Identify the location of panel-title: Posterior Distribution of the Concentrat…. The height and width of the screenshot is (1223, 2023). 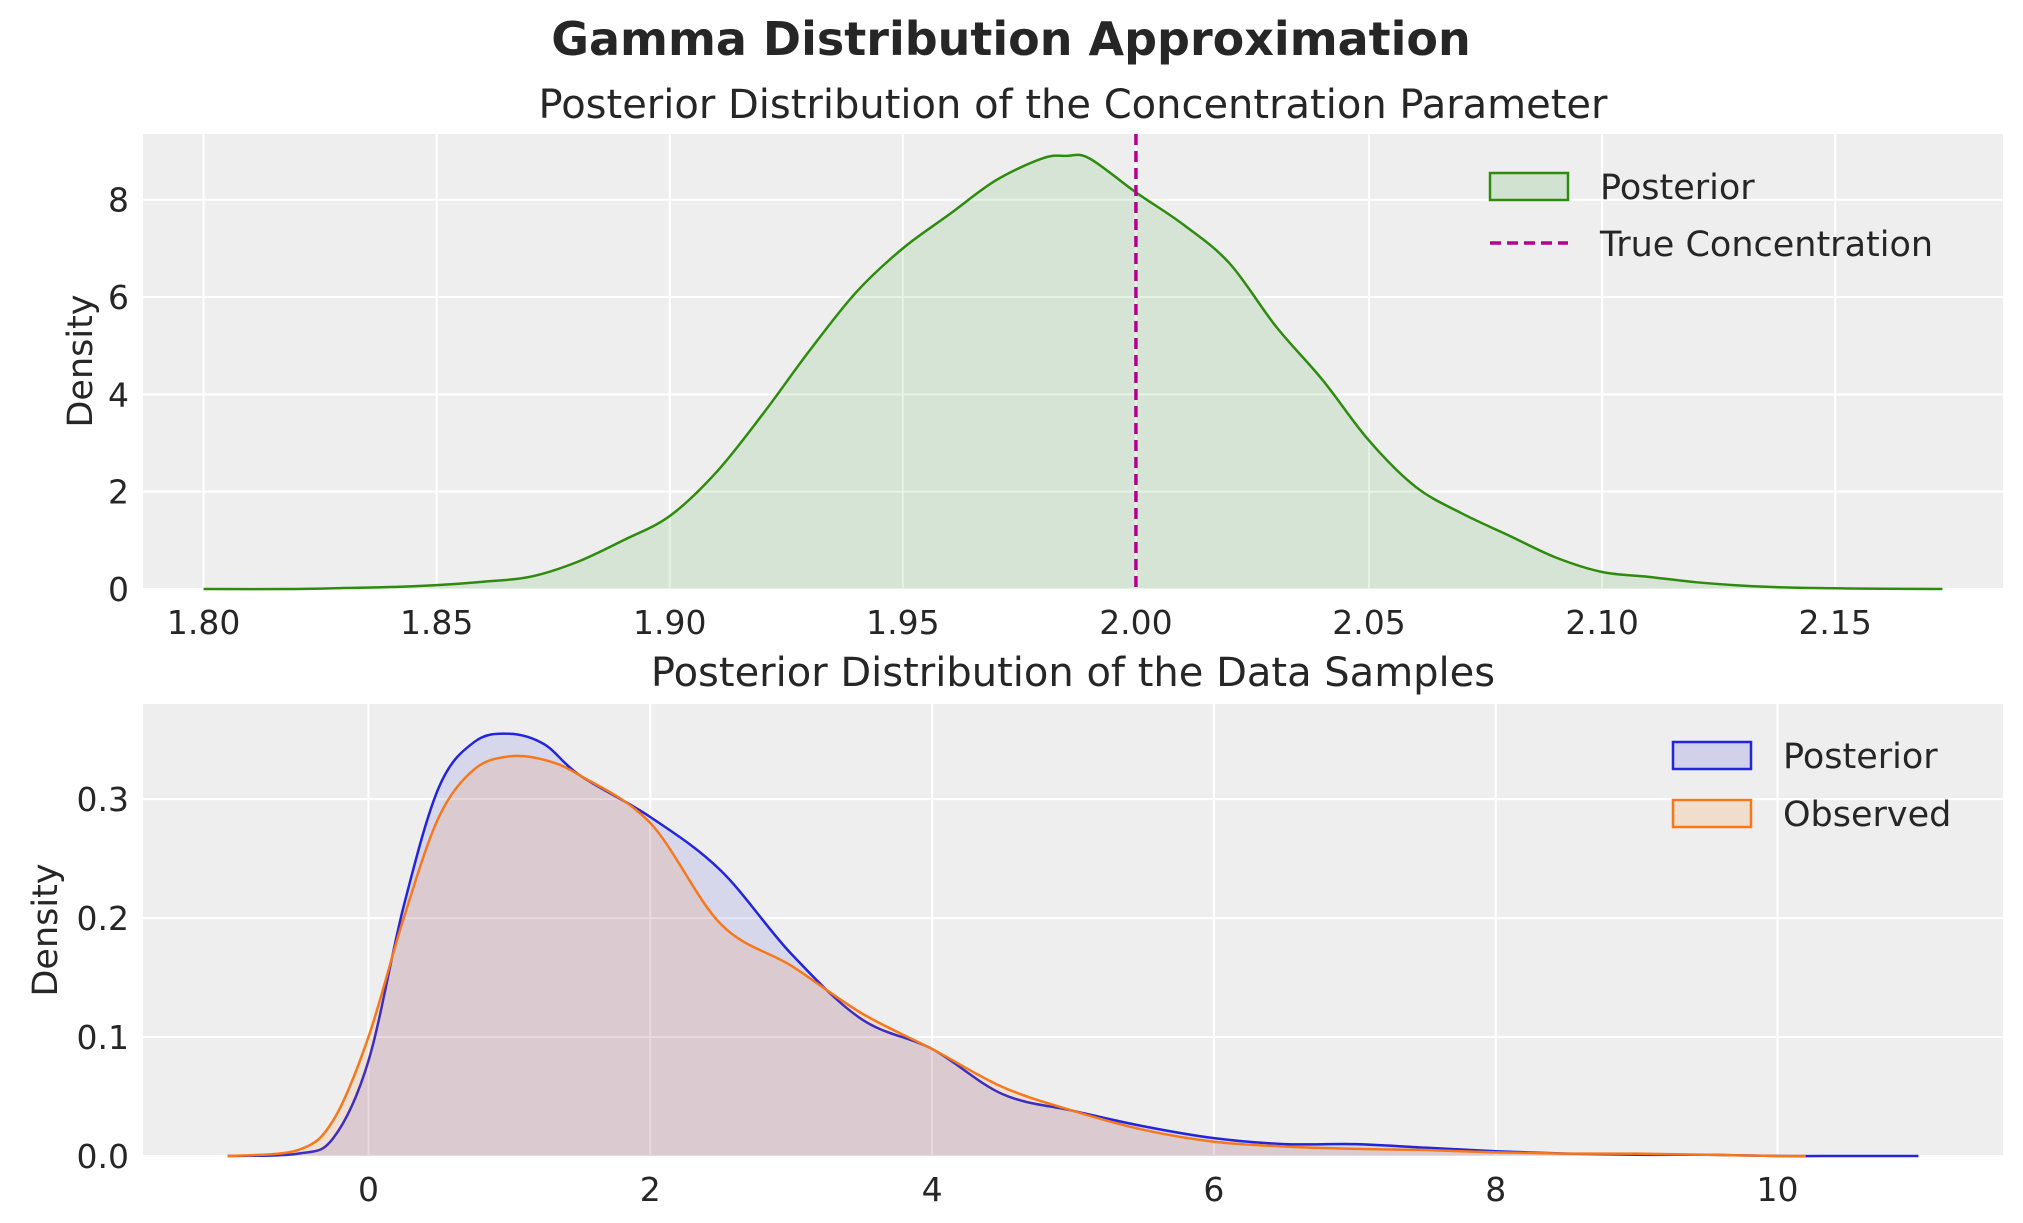
(1074, 105).